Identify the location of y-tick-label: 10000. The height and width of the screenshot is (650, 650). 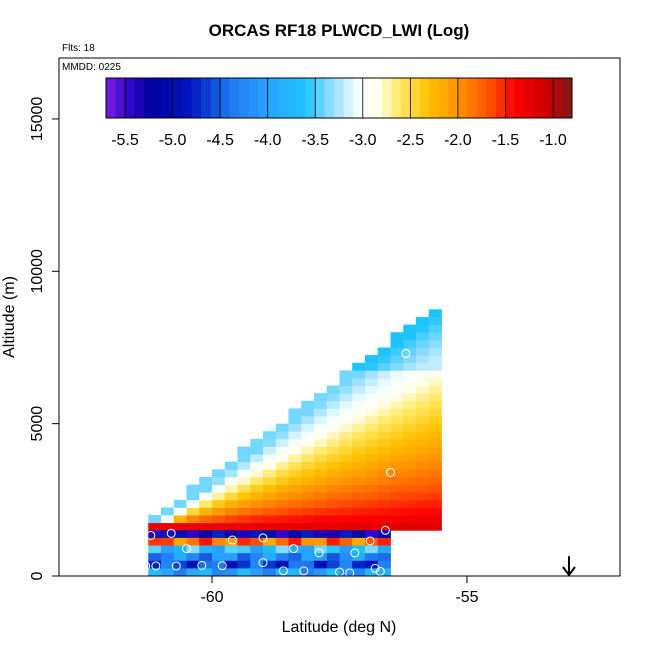
(37, 271).